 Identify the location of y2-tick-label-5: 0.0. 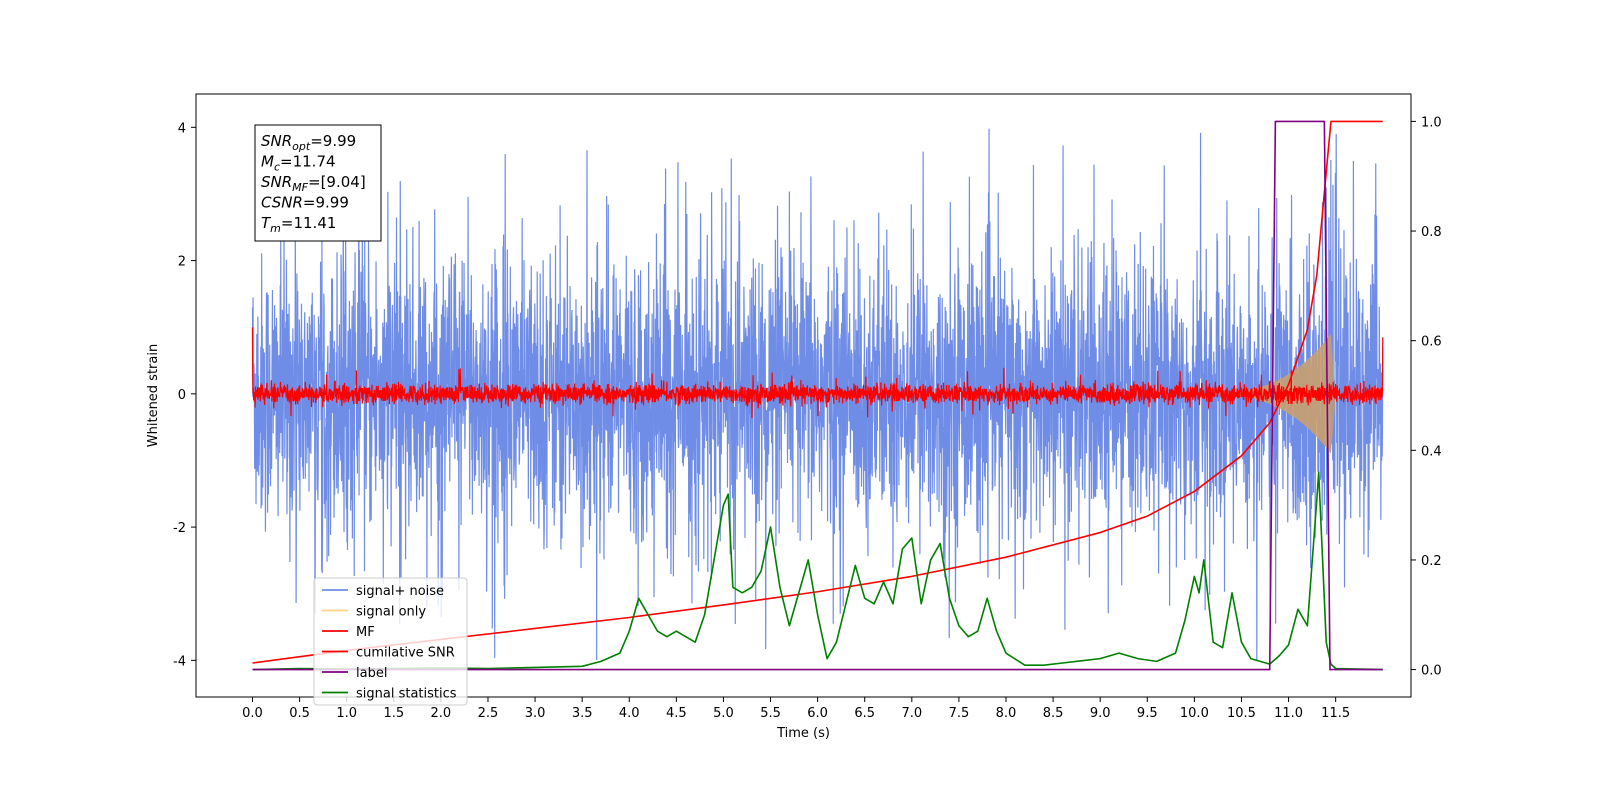
(1431, 671).